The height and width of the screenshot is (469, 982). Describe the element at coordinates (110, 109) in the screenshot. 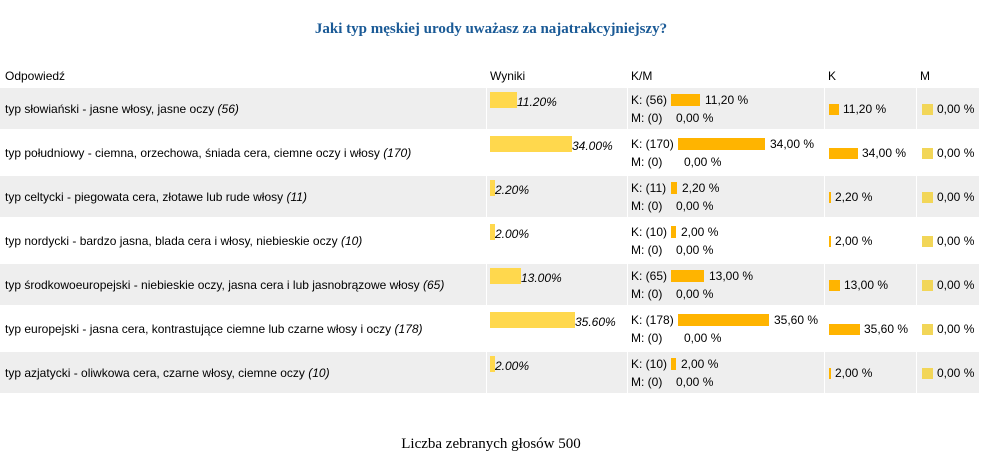

I see `answer-text: typ słowiański - jasne włosy, jasne oczy` at that location.